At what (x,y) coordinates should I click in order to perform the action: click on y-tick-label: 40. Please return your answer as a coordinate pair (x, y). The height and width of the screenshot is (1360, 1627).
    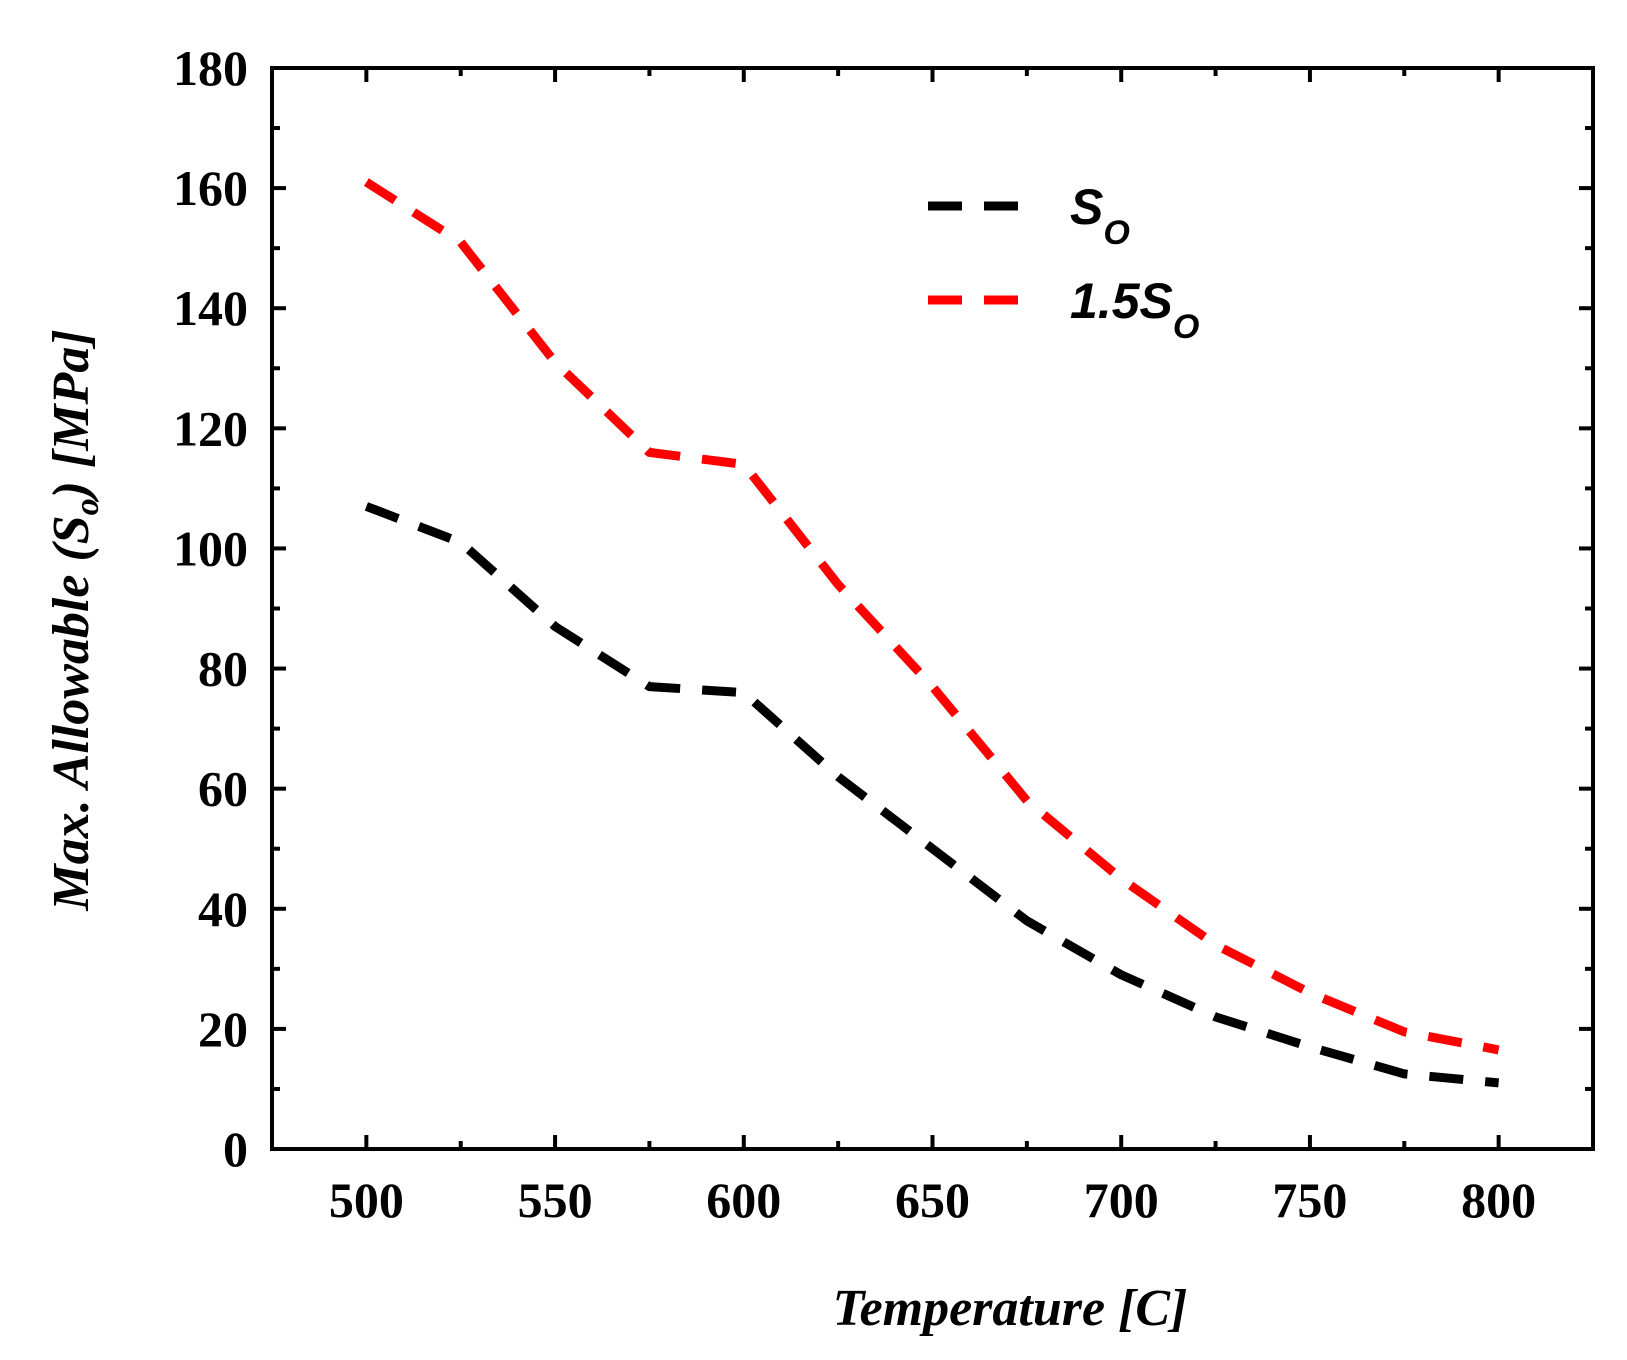
    Looking at the image, I should click on (223, 909).